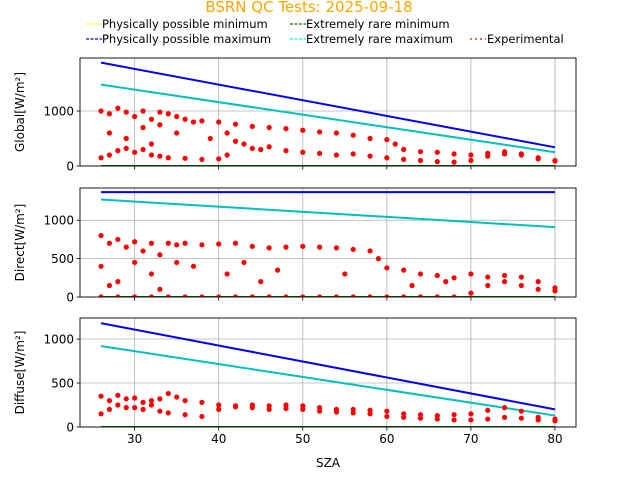 The height and width of the screenshot is (484, 640). Describe the element at coordinates (185, 24) in the screenshot. I see `legend-label-0: Physically possible minimum` at that location.